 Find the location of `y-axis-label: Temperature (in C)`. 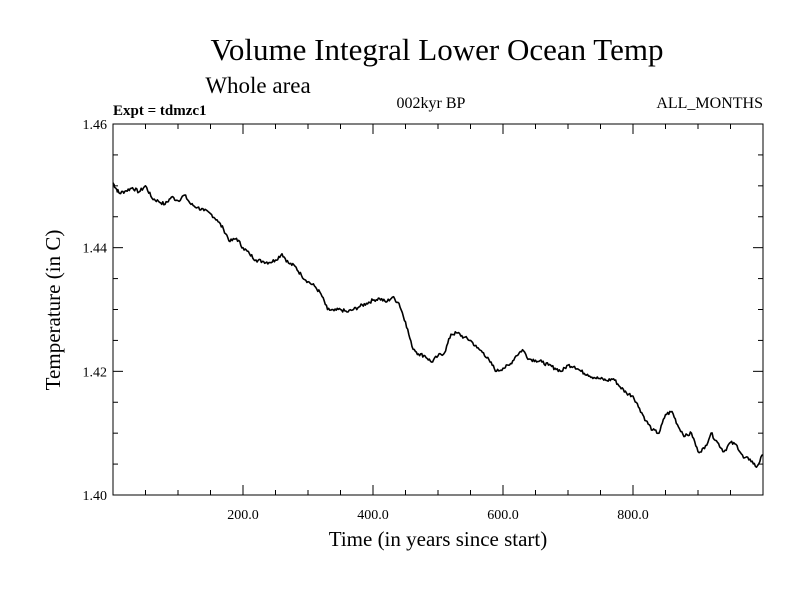

y-axis-label: Temperature (in C) is located at coordinates (53, 310).